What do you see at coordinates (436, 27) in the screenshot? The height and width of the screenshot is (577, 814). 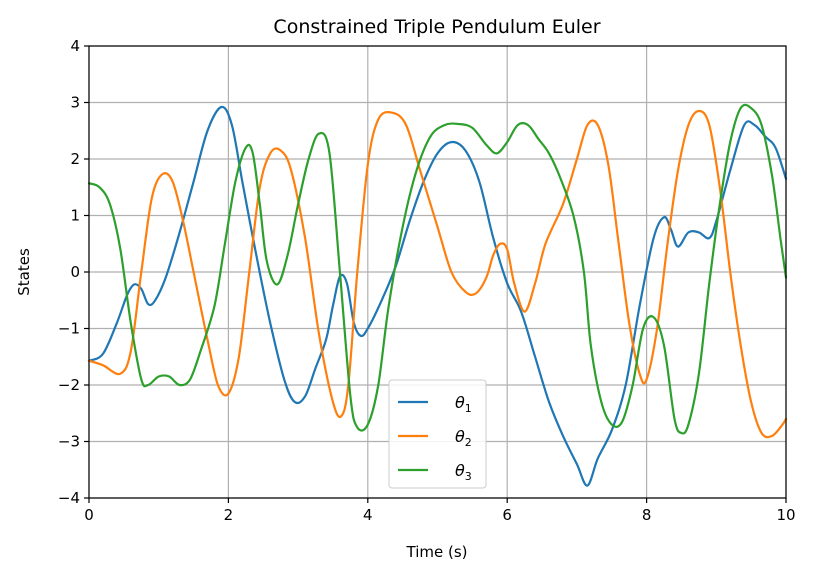 I see `chart-title: Constrained Triple Pendulum Euler` at bounding box center [436, 27].